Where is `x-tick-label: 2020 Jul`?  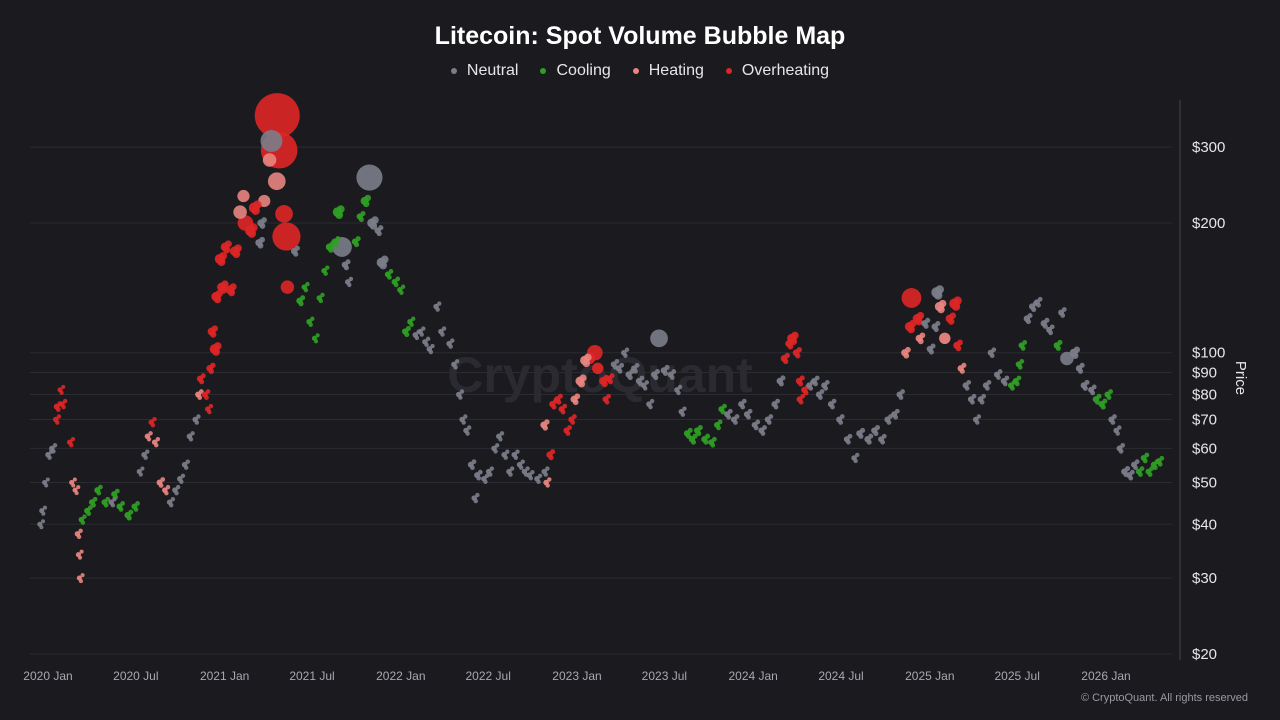 x-tick-label: 2020 Jul is located at coordinates (135, 676).